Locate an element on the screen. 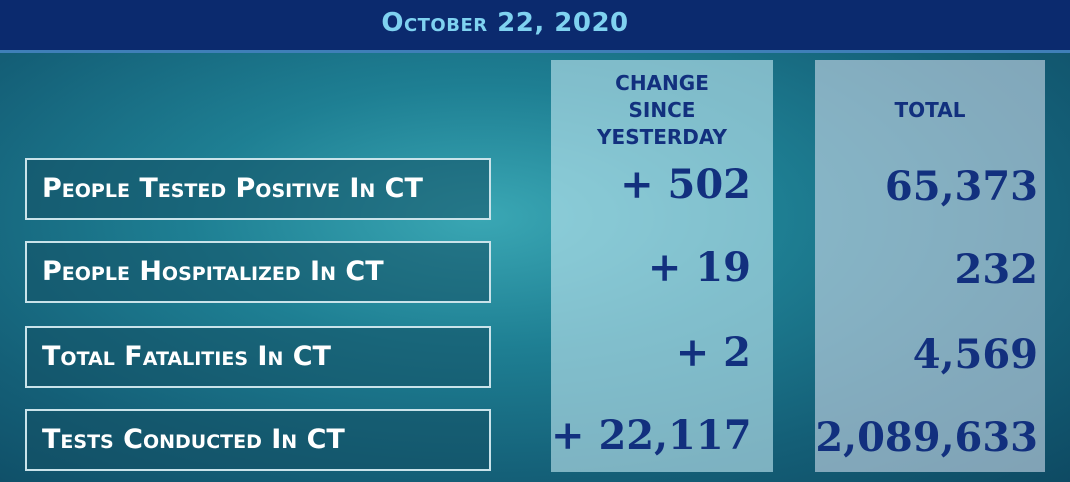  row-box: People Tested Positive In CT is located at coordinates (258, 189).